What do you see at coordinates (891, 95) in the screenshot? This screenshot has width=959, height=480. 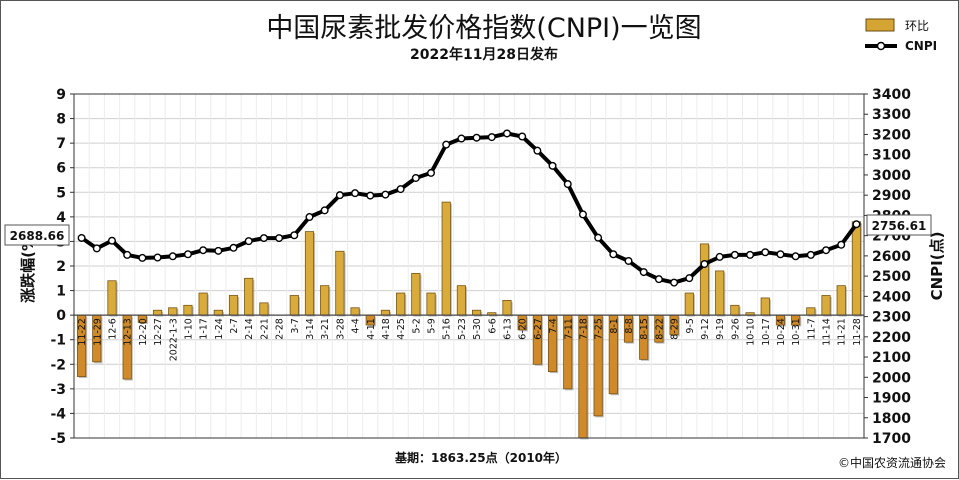 I see `y-right-tick-label: 3400` at bounding box center [891, 95].